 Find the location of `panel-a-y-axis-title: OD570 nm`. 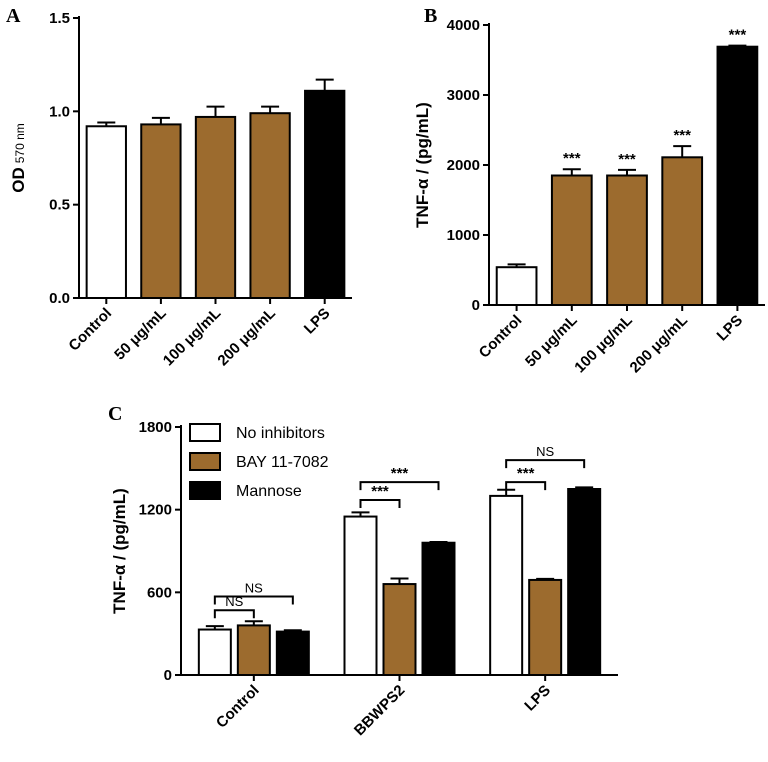

panel-a-y-axis-title: OD570 nm is located at coordinates (18, 158).